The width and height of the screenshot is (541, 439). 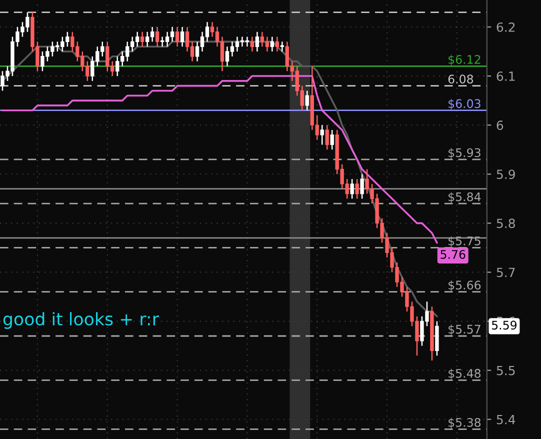 What do you see at coordinates (506, 419) in the screenshot?
I see `y-tick-label: 5.4` at bounding box center [506, 419].